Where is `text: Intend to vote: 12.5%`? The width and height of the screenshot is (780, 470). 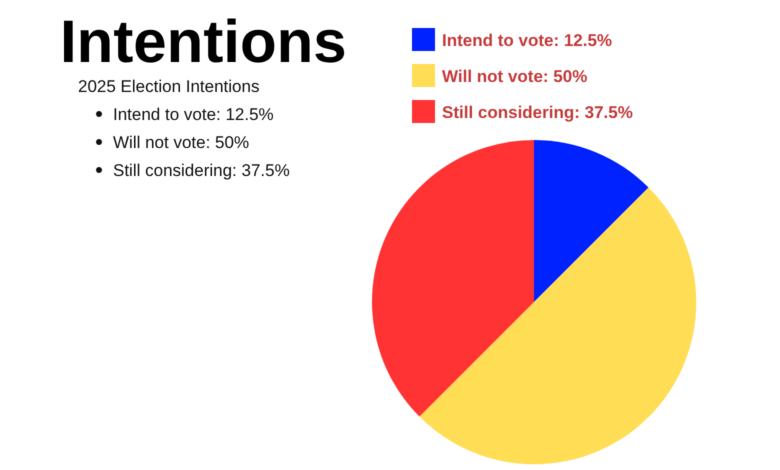 text: Intend to vote: 12.5% is located at coordinates (193, 114).